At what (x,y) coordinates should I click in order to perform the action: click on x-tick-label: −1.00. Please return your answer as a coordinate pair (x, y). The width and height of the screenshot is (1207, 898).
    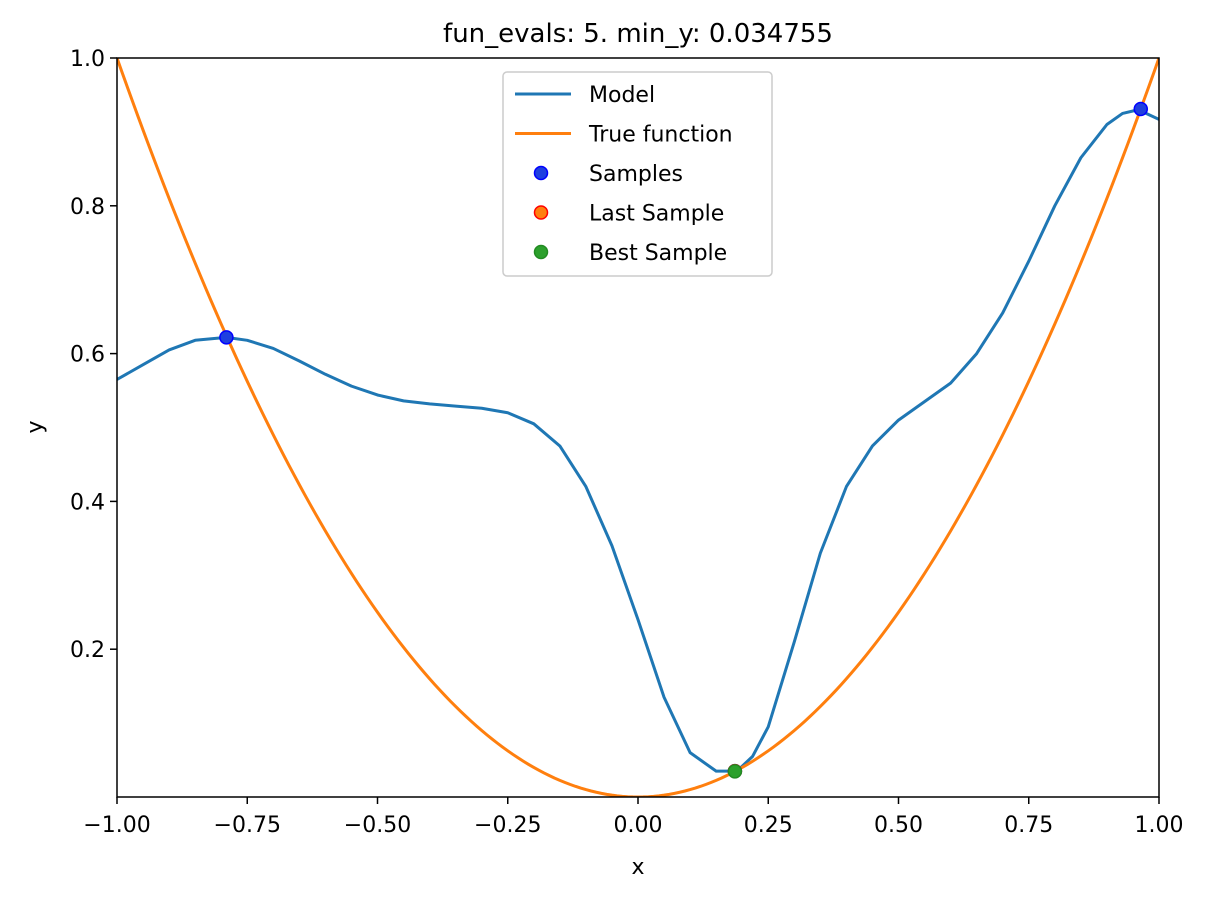
    Looking at the image, I should click on (116, 825).